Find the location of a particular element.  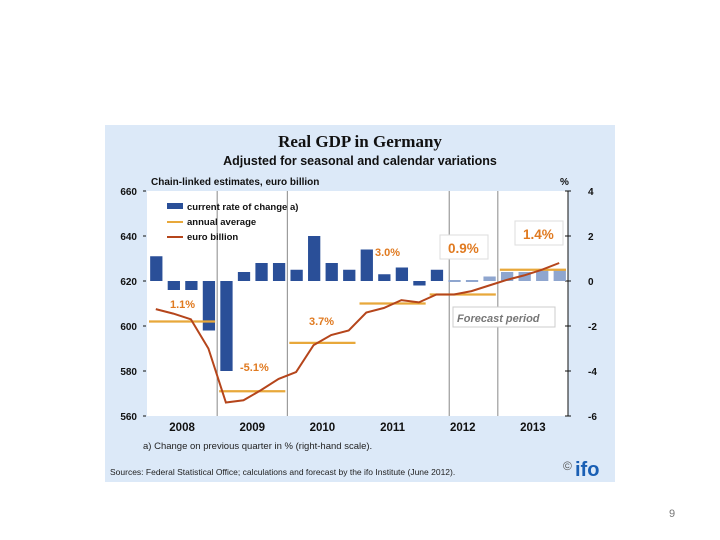

right-tick-label: -2 is located at coordinates (592, 327).